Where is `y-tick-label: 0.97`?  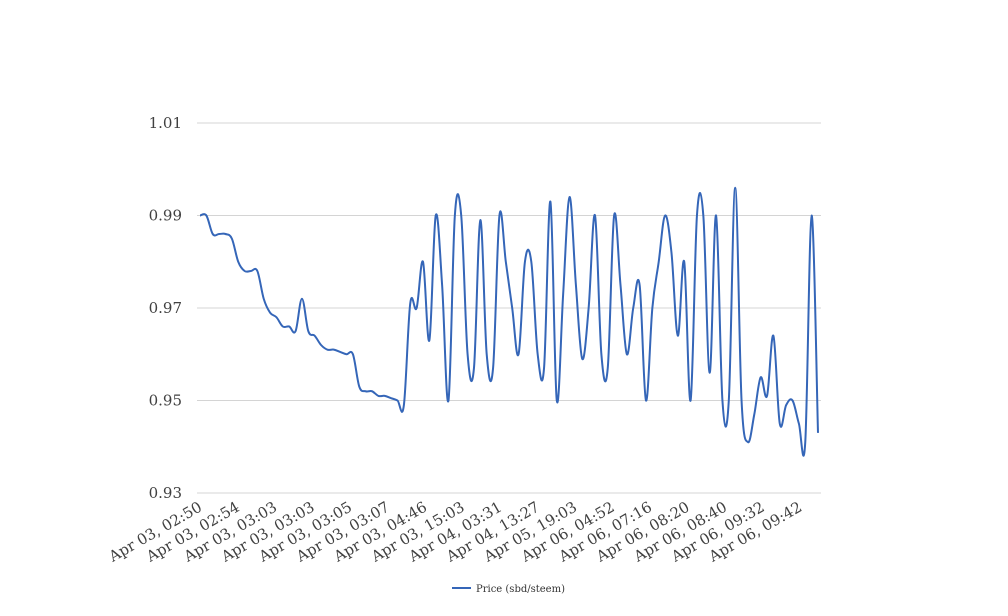
y-tick-label: 0.97 is located at coordinates (165, 308).